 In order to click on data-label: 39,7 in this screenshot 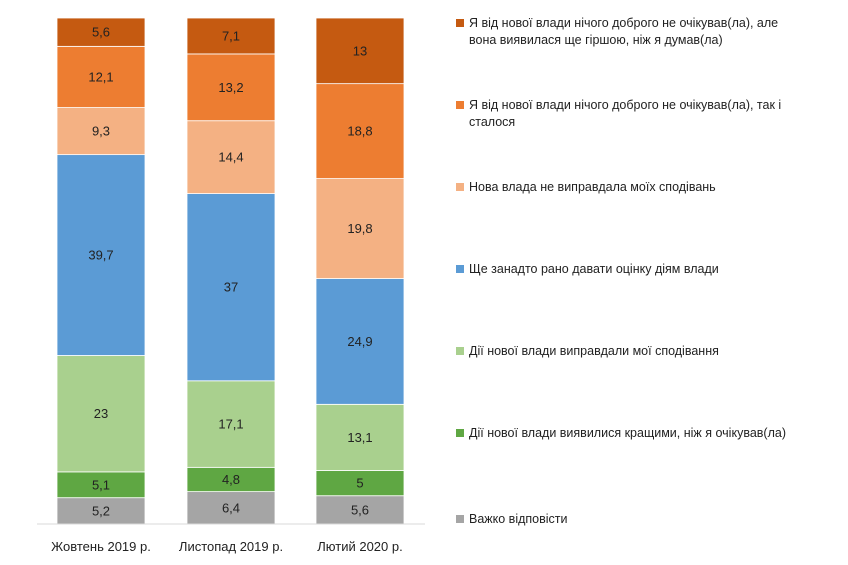, I will do `click(100, 255)`.